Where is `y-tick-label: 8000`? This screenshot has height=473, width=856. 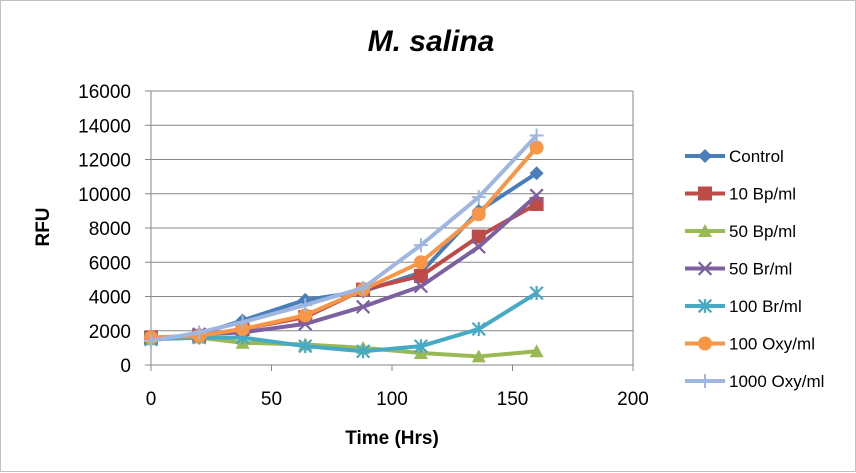 y-tick-label: 8000 is located at coordinates (110, 229).